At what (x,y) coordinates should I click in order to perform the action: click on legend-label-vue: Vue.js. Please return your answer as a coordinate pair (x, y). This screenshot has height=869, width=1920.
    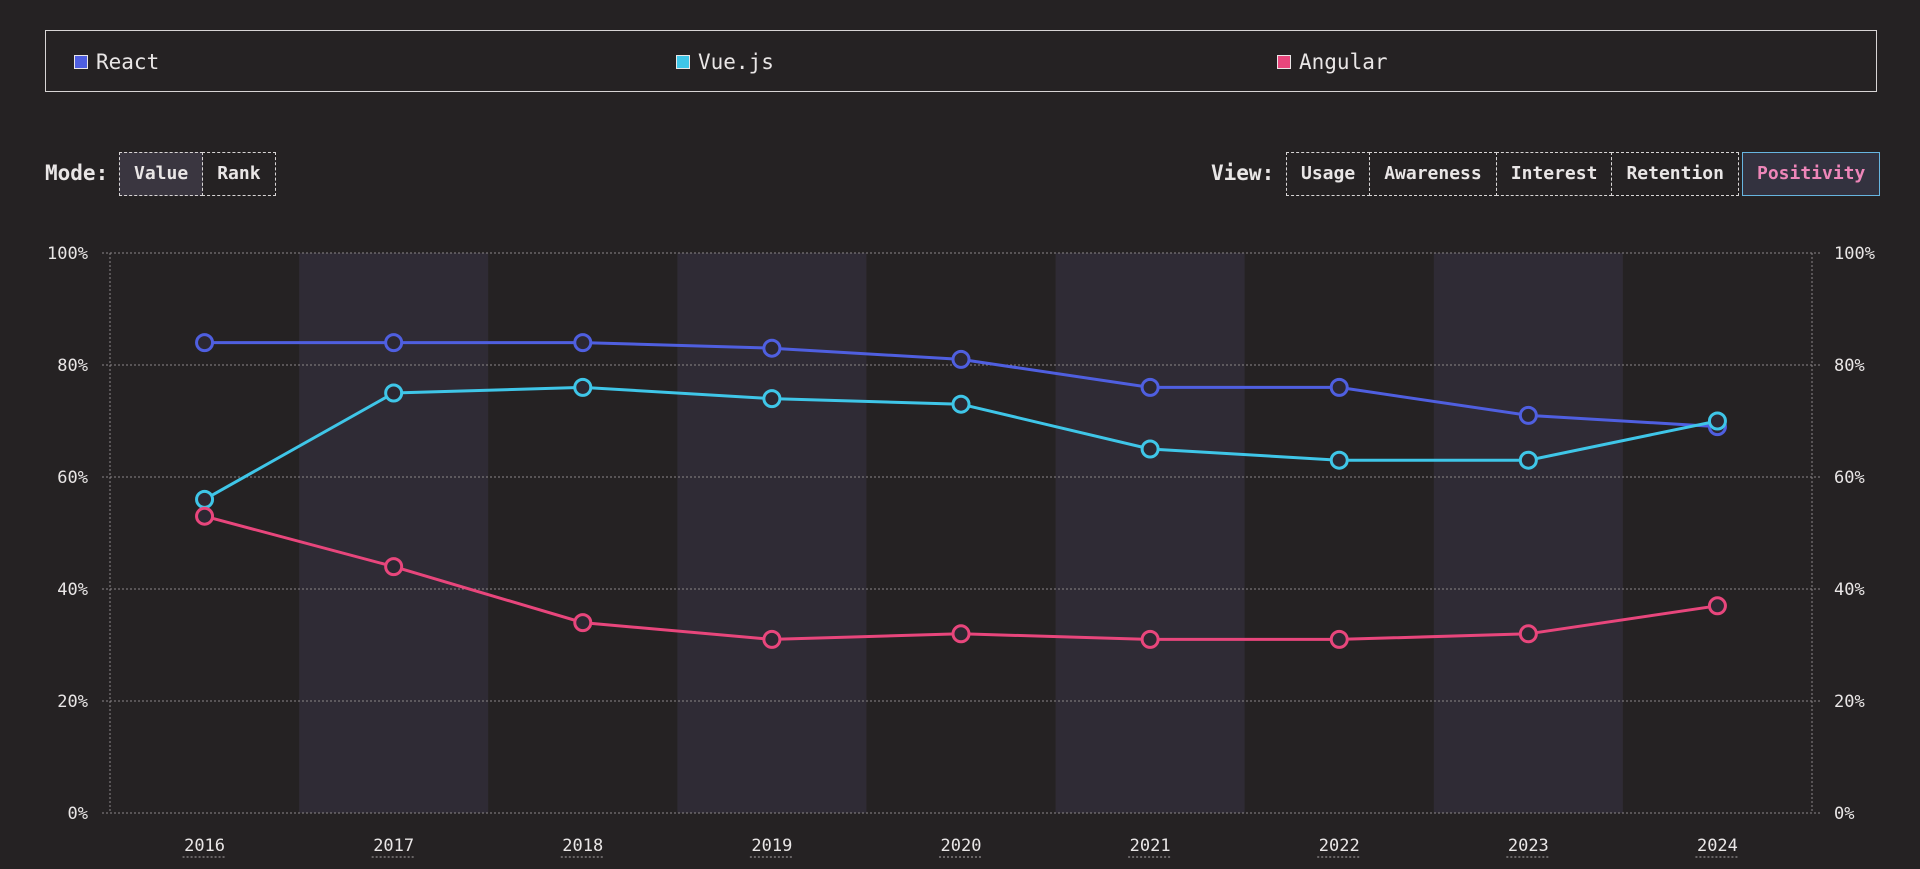
    Looking at the image, I should click on (736, 62).